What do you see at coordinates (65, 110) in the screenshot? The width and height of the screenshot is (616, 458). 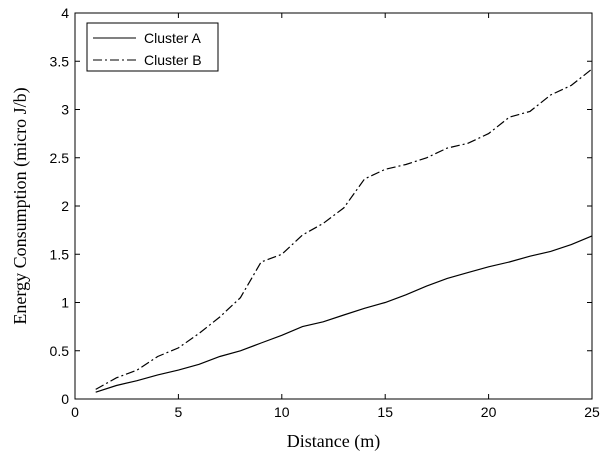 I see `y-tick-label: 3` at bounding box center [65, 110].